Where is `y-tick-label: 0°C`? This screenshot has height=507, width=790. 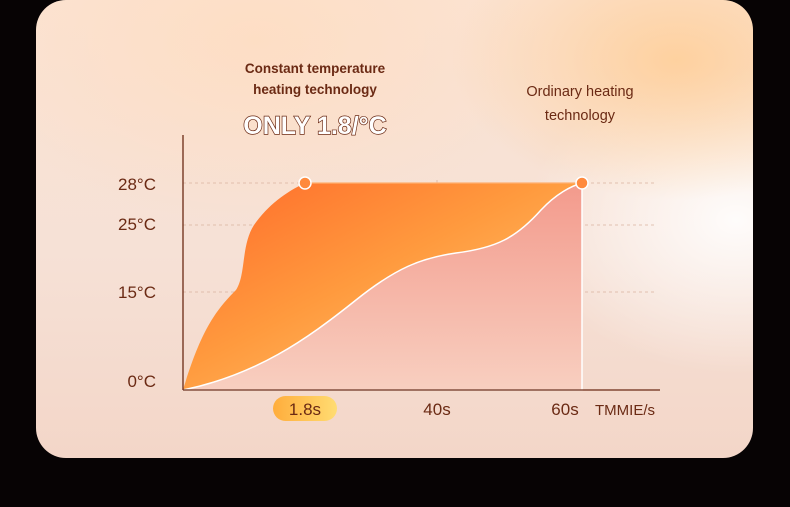
y-tick-label: 0°C is located at coordinates (141, 381).